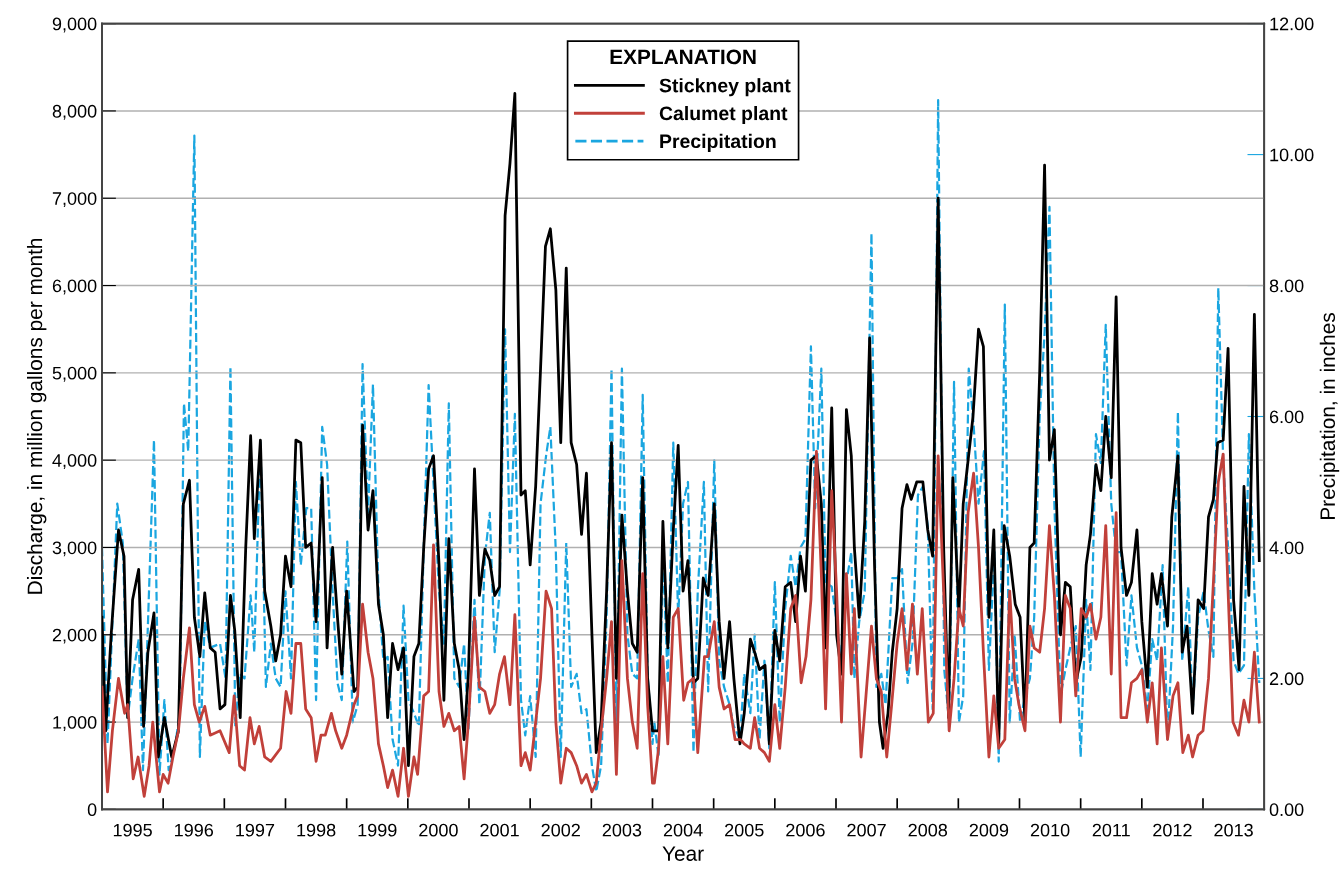 The height and width of the screenshot is (875, 1342). I want to click on x-tick-label: 2010, so click(1050, 830).